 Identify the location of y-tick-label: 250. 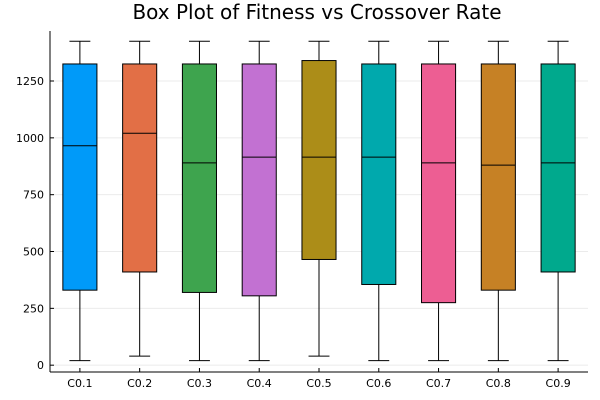
(33, 308).